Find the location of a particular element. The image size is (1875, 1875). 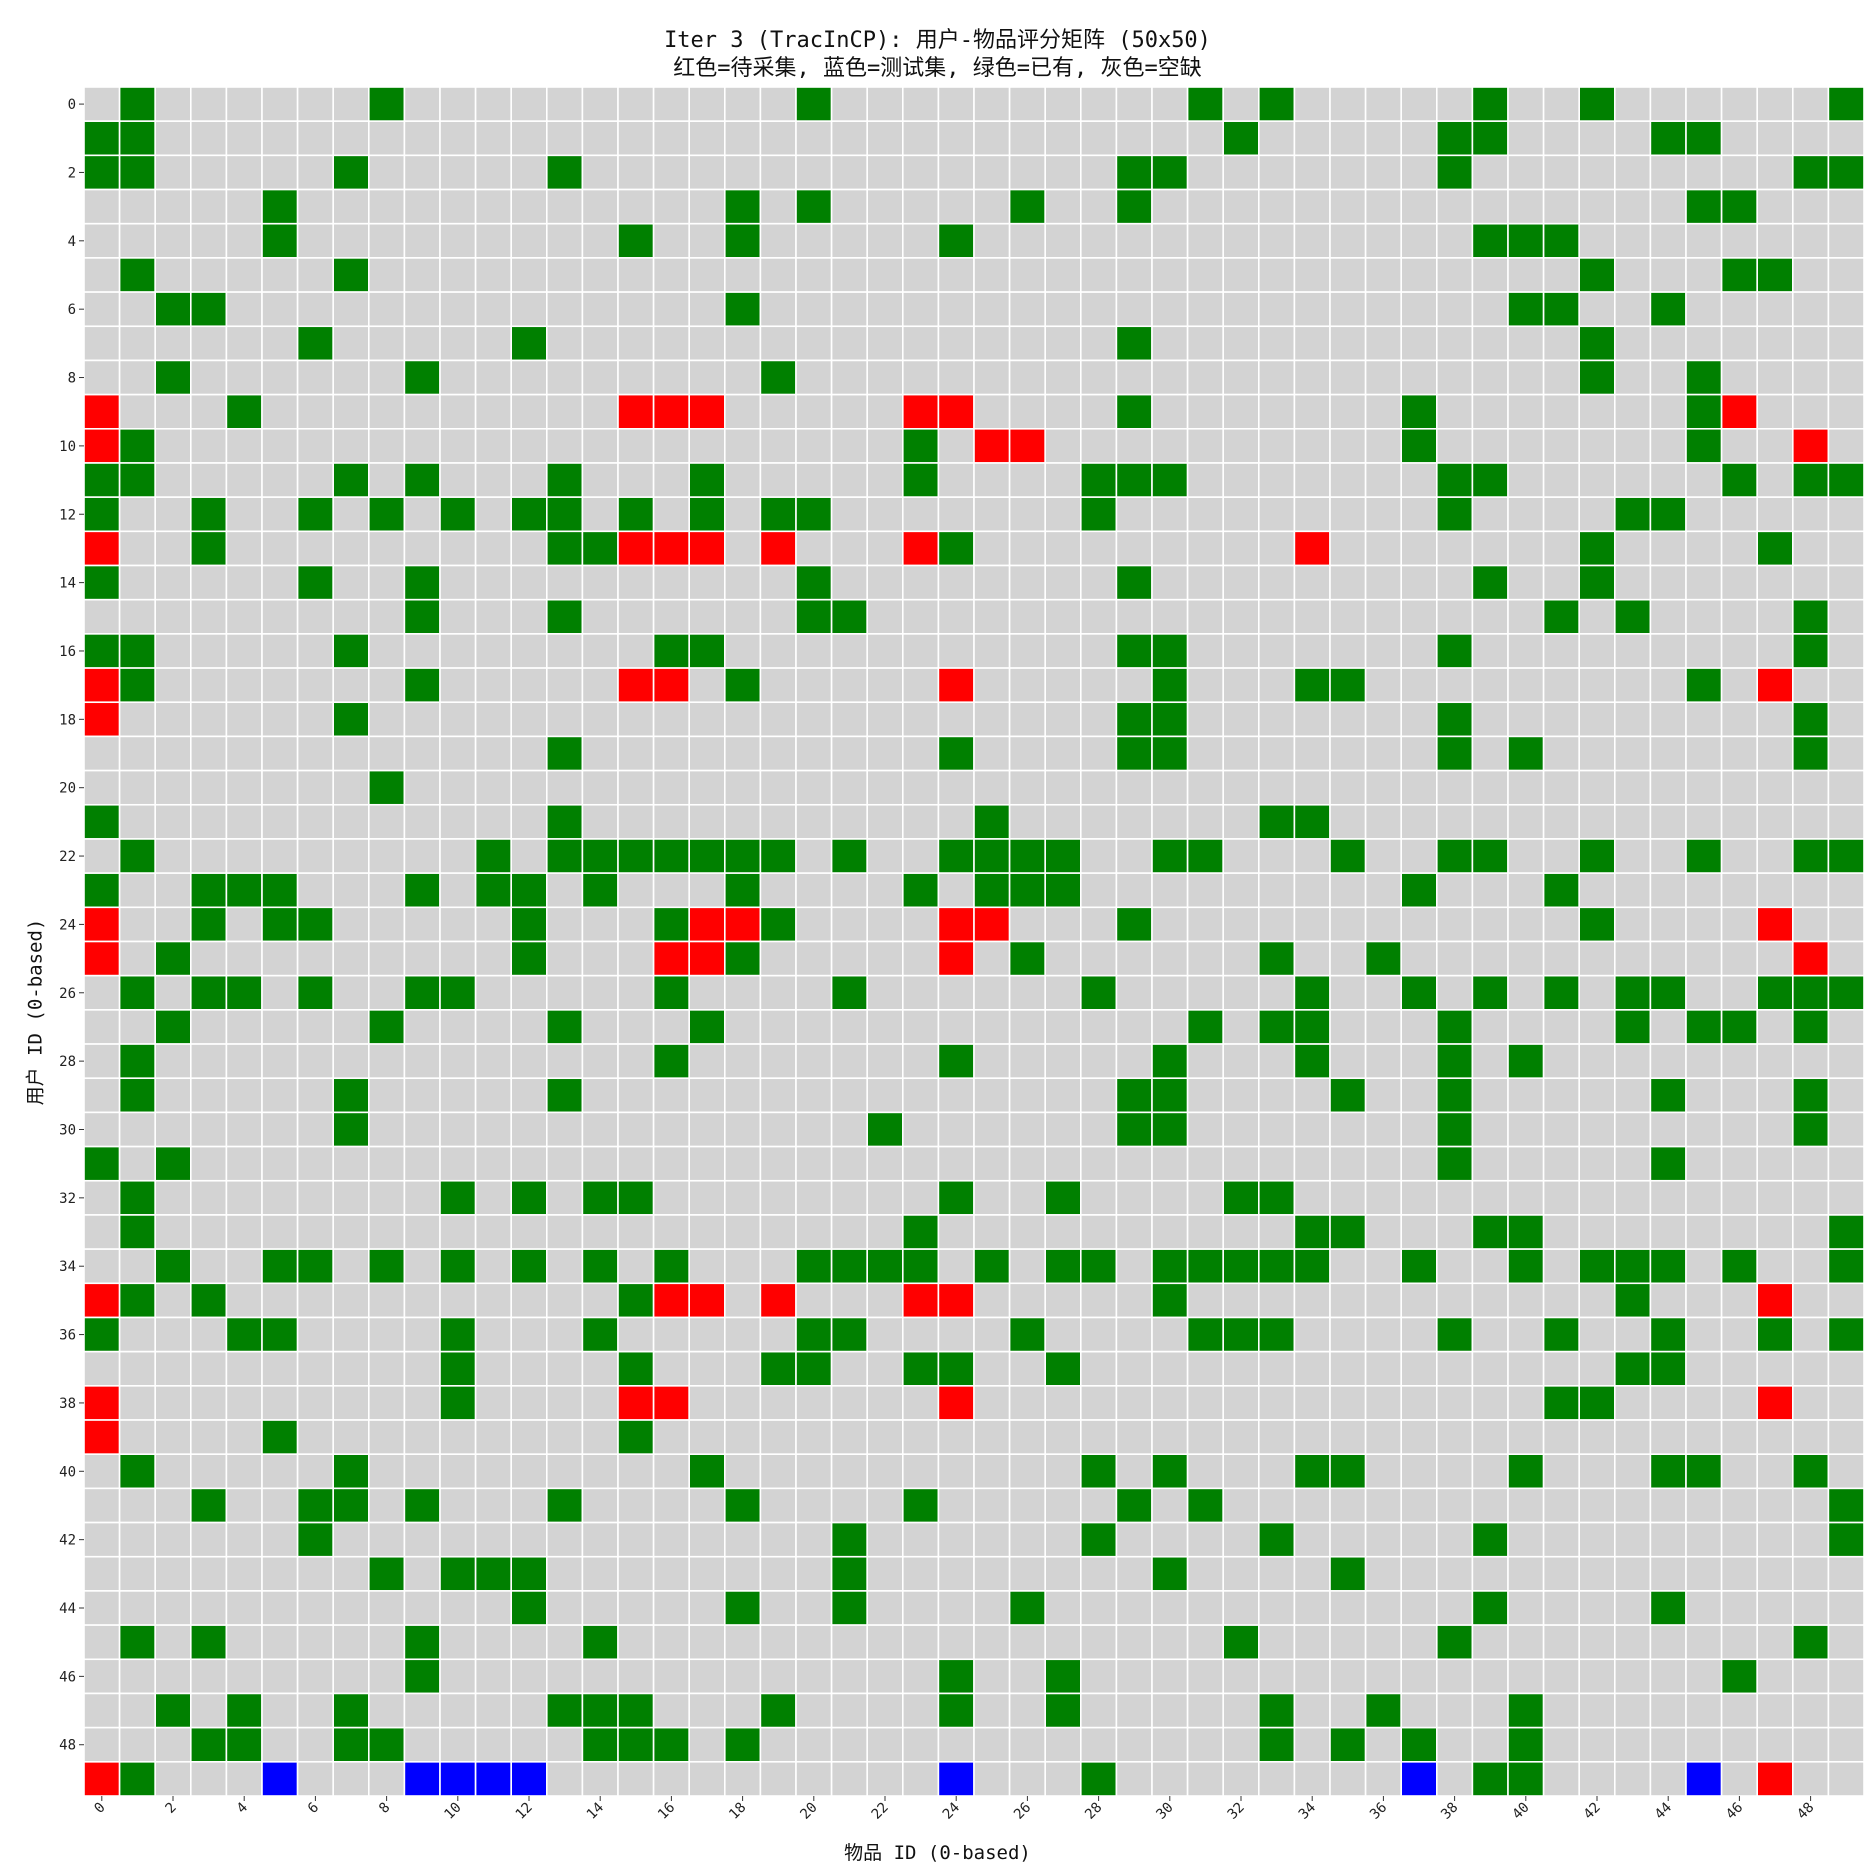

y-tick-label: 32 is located at coordinates (67, 1199).